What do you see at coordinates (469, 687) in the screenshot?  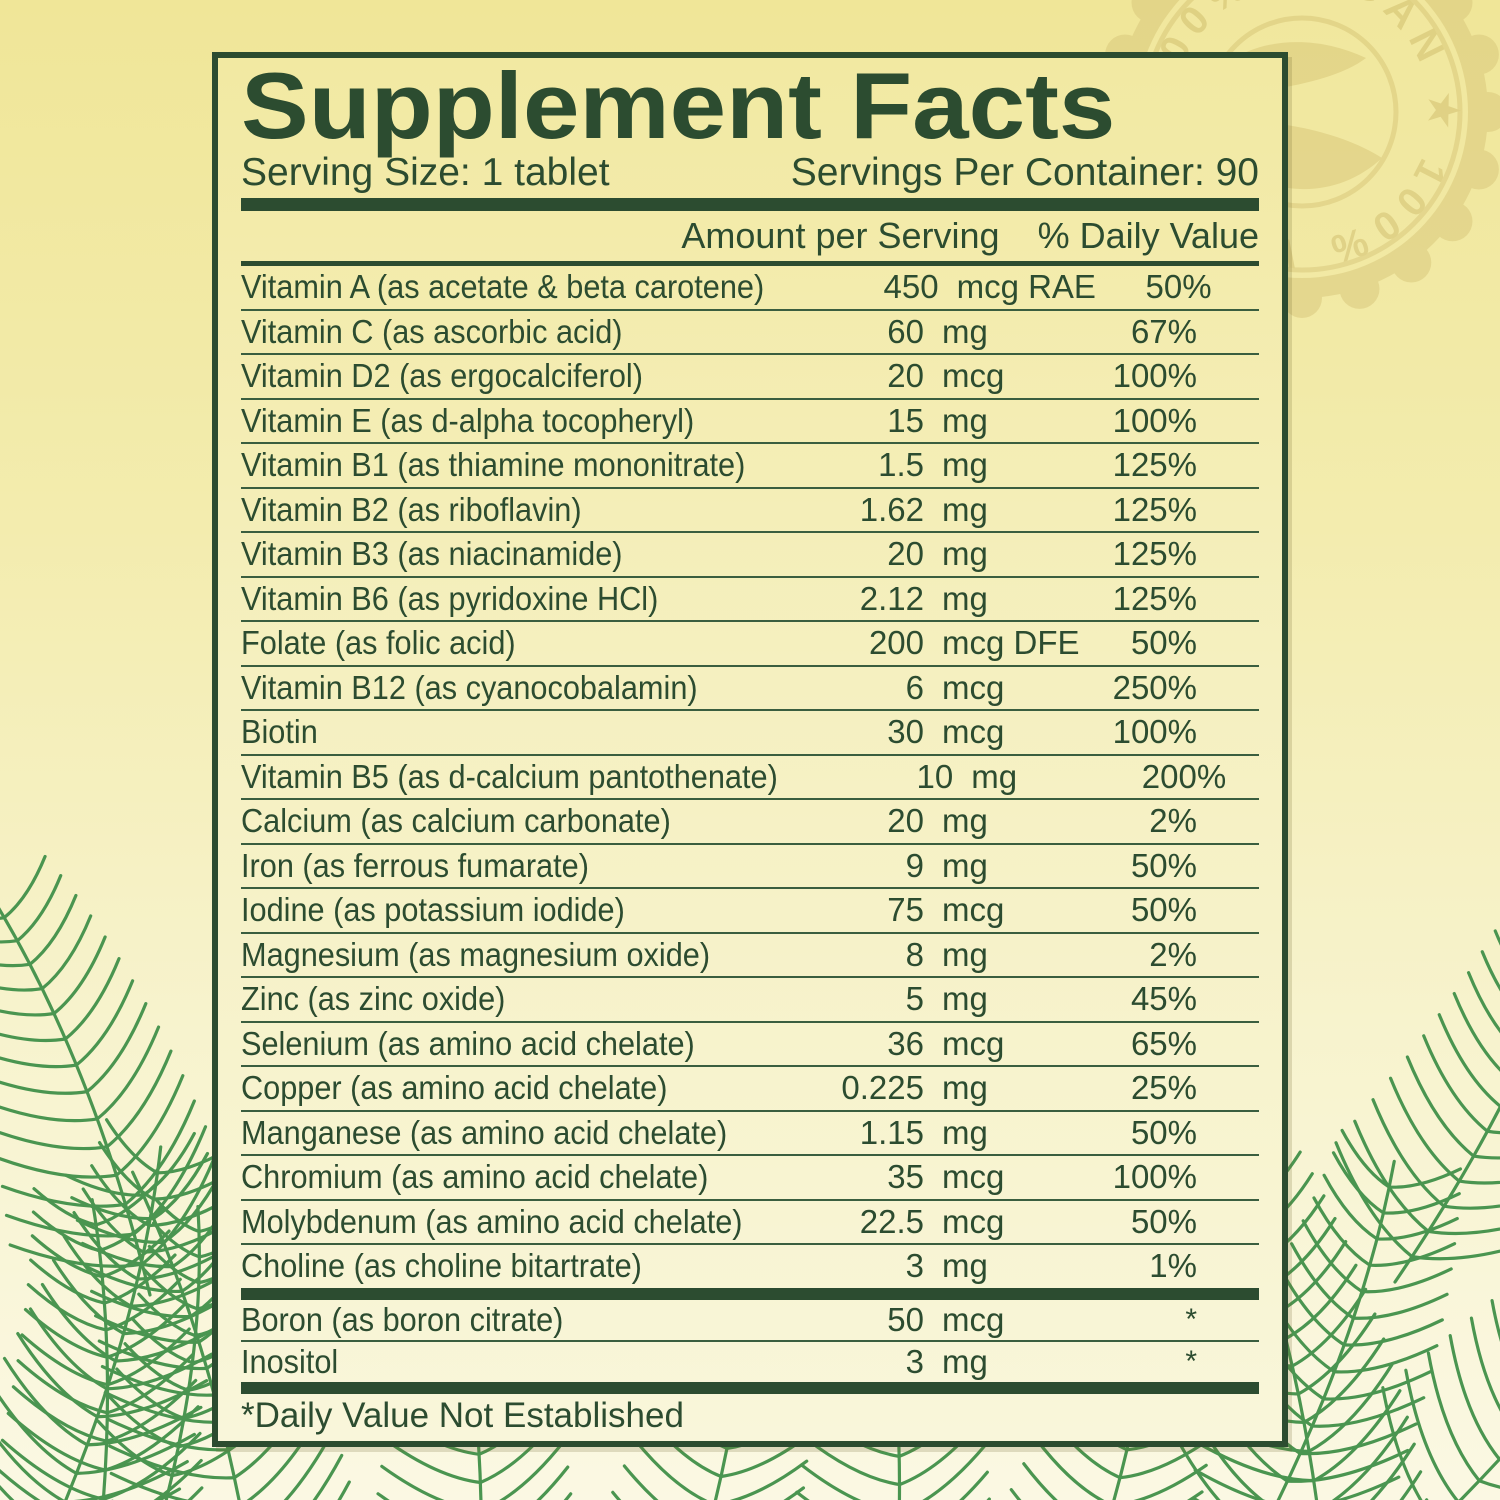 I see `ingredient-name: Vitamin B12 (as cyanocobalamin)` at bounding box center [469, 687].